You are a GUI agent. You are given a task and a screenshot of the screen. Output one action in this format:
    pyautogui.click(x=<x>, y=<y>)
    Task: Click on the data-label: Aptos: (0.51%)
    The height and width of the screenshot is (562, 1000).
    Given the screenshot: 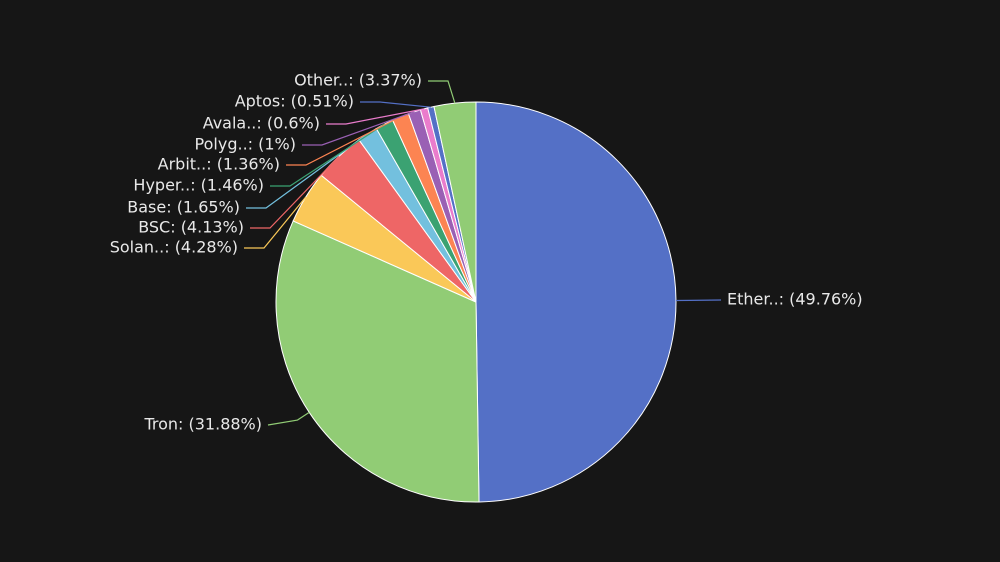 What is the action you would take?
    pyautogui.click(x=294, y=101)
    